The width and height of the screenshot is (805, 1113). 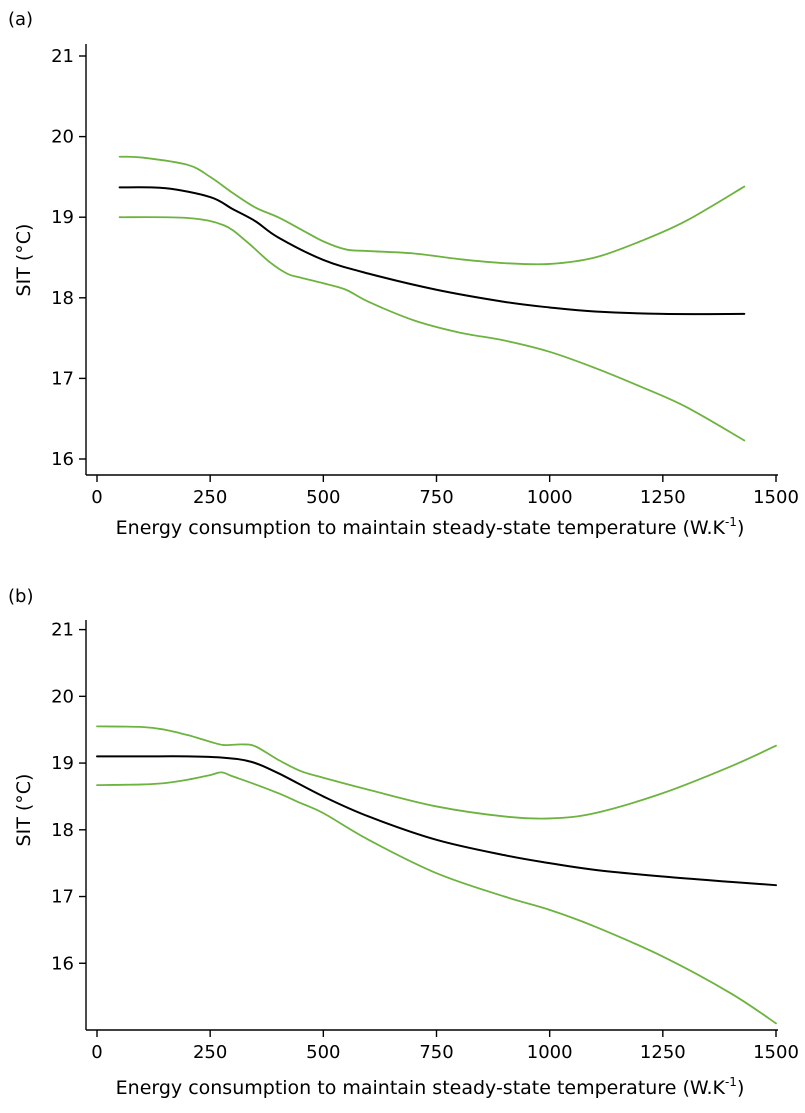 I want to click on panel-a-estimate-line, so click(x=432, y=251).